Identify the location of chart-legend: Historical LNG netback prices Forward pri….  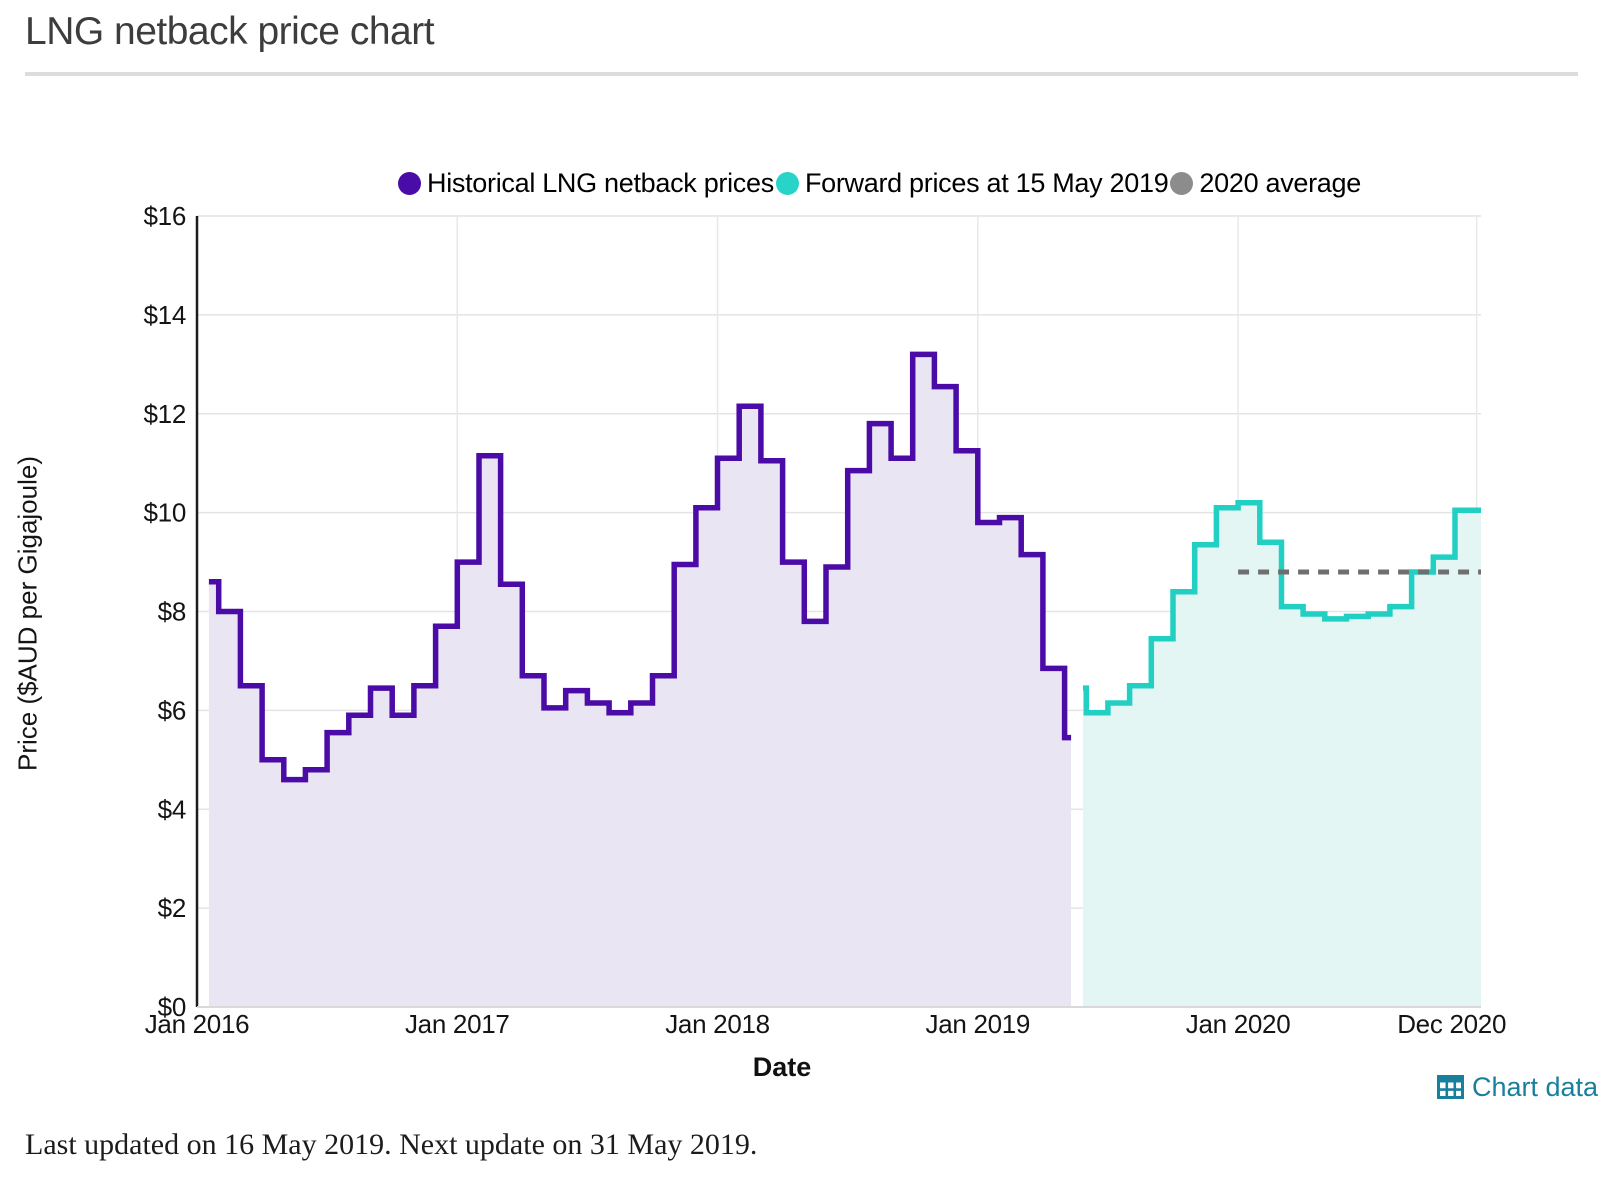
(879, 183).